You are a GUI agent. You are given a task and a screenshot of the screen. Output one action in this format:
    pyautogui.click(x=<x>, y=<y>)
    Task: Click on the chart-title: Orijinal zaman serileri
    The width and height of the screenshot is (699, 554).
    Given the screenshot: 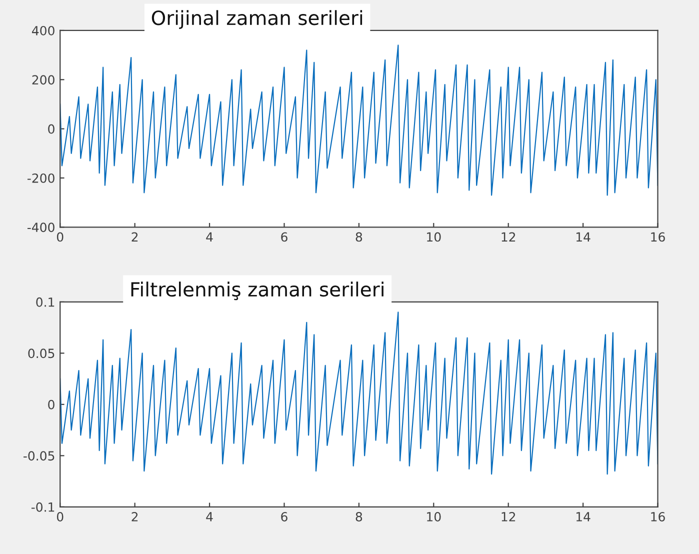 What is the action you would take?
    pyautogui.click(x=257, y=19)
    